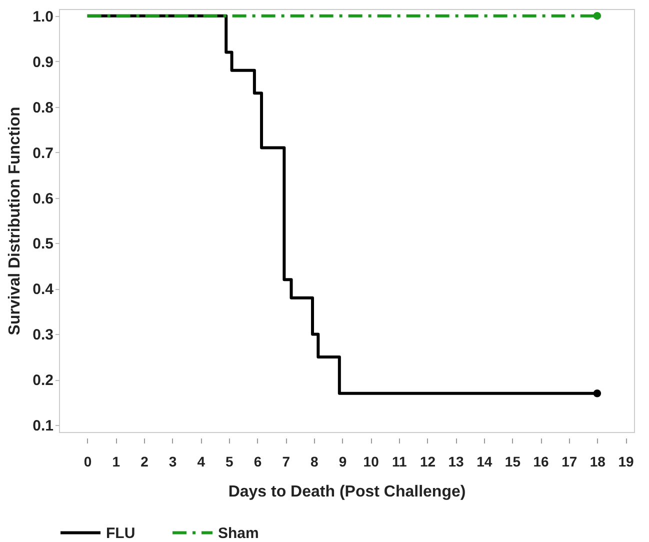  I want to click on y-tick-label: 0.5, so click(43, 244).